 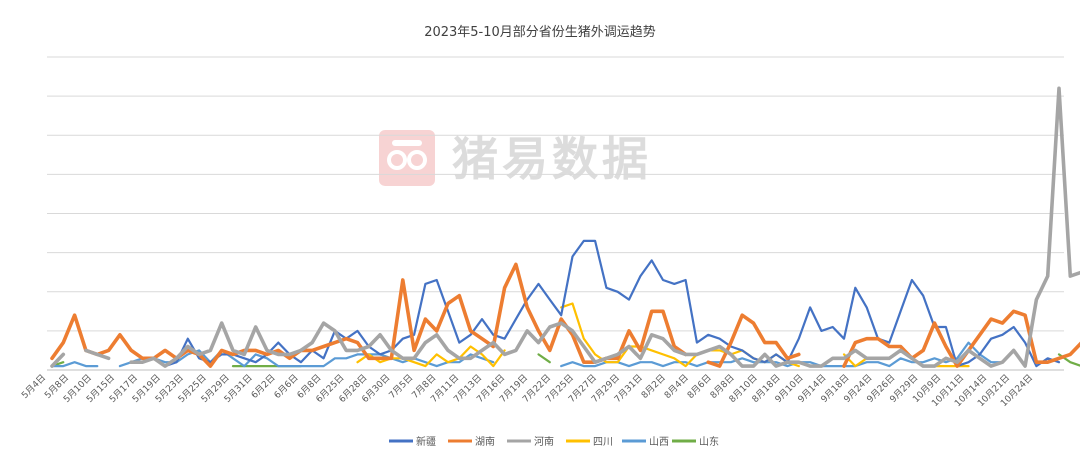 What do you see at coordinates (426, 441) in the screenshot?
I see `legend-label: 新疆` at bounding box center [426, 441].